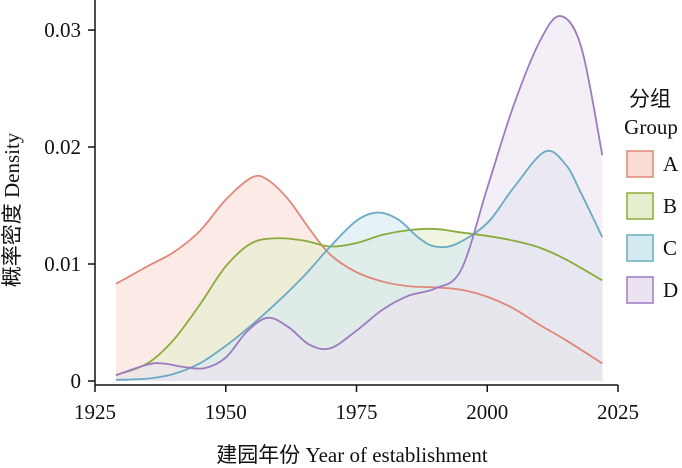 This screenshot has height=468, width=682. What do you see at coordinates (640, 206) in the screenshot?
I see `legend-swatch-B` at bounding box center [640, 206].